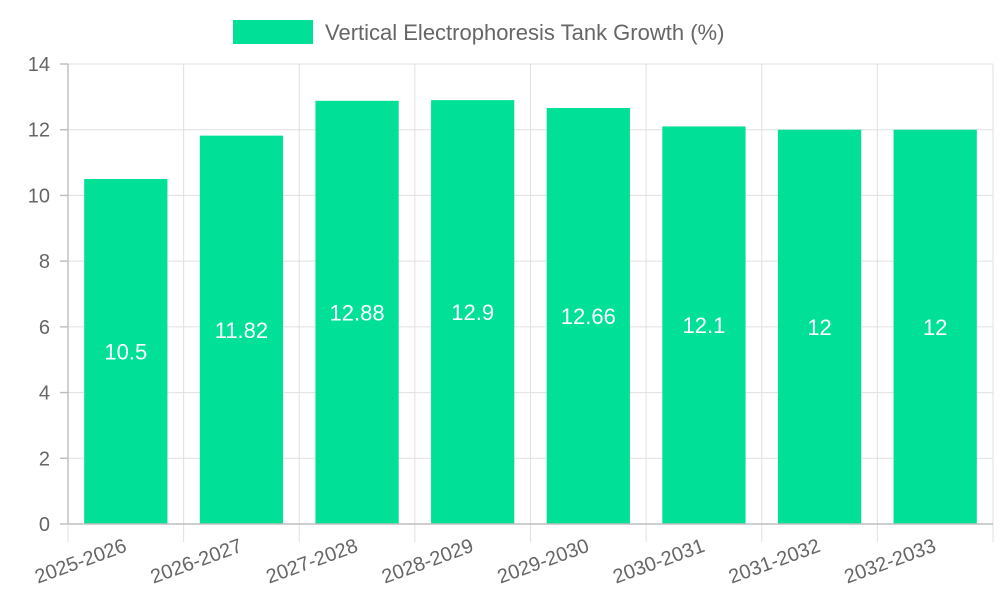  I want to click on y-tick-label: 12, so click(39, 131).